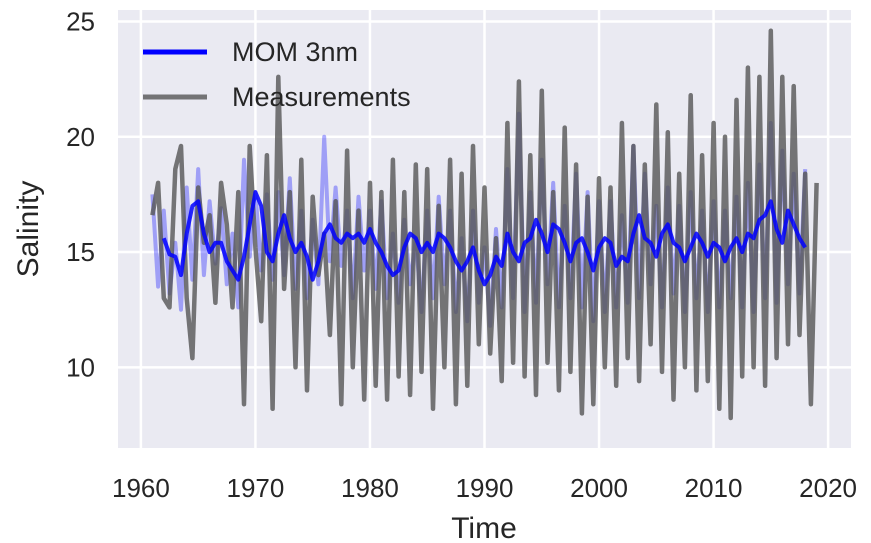  Describe the element at coordinates (80, 252) in the screenshot. I see `y-tick-label: 15` at that location.